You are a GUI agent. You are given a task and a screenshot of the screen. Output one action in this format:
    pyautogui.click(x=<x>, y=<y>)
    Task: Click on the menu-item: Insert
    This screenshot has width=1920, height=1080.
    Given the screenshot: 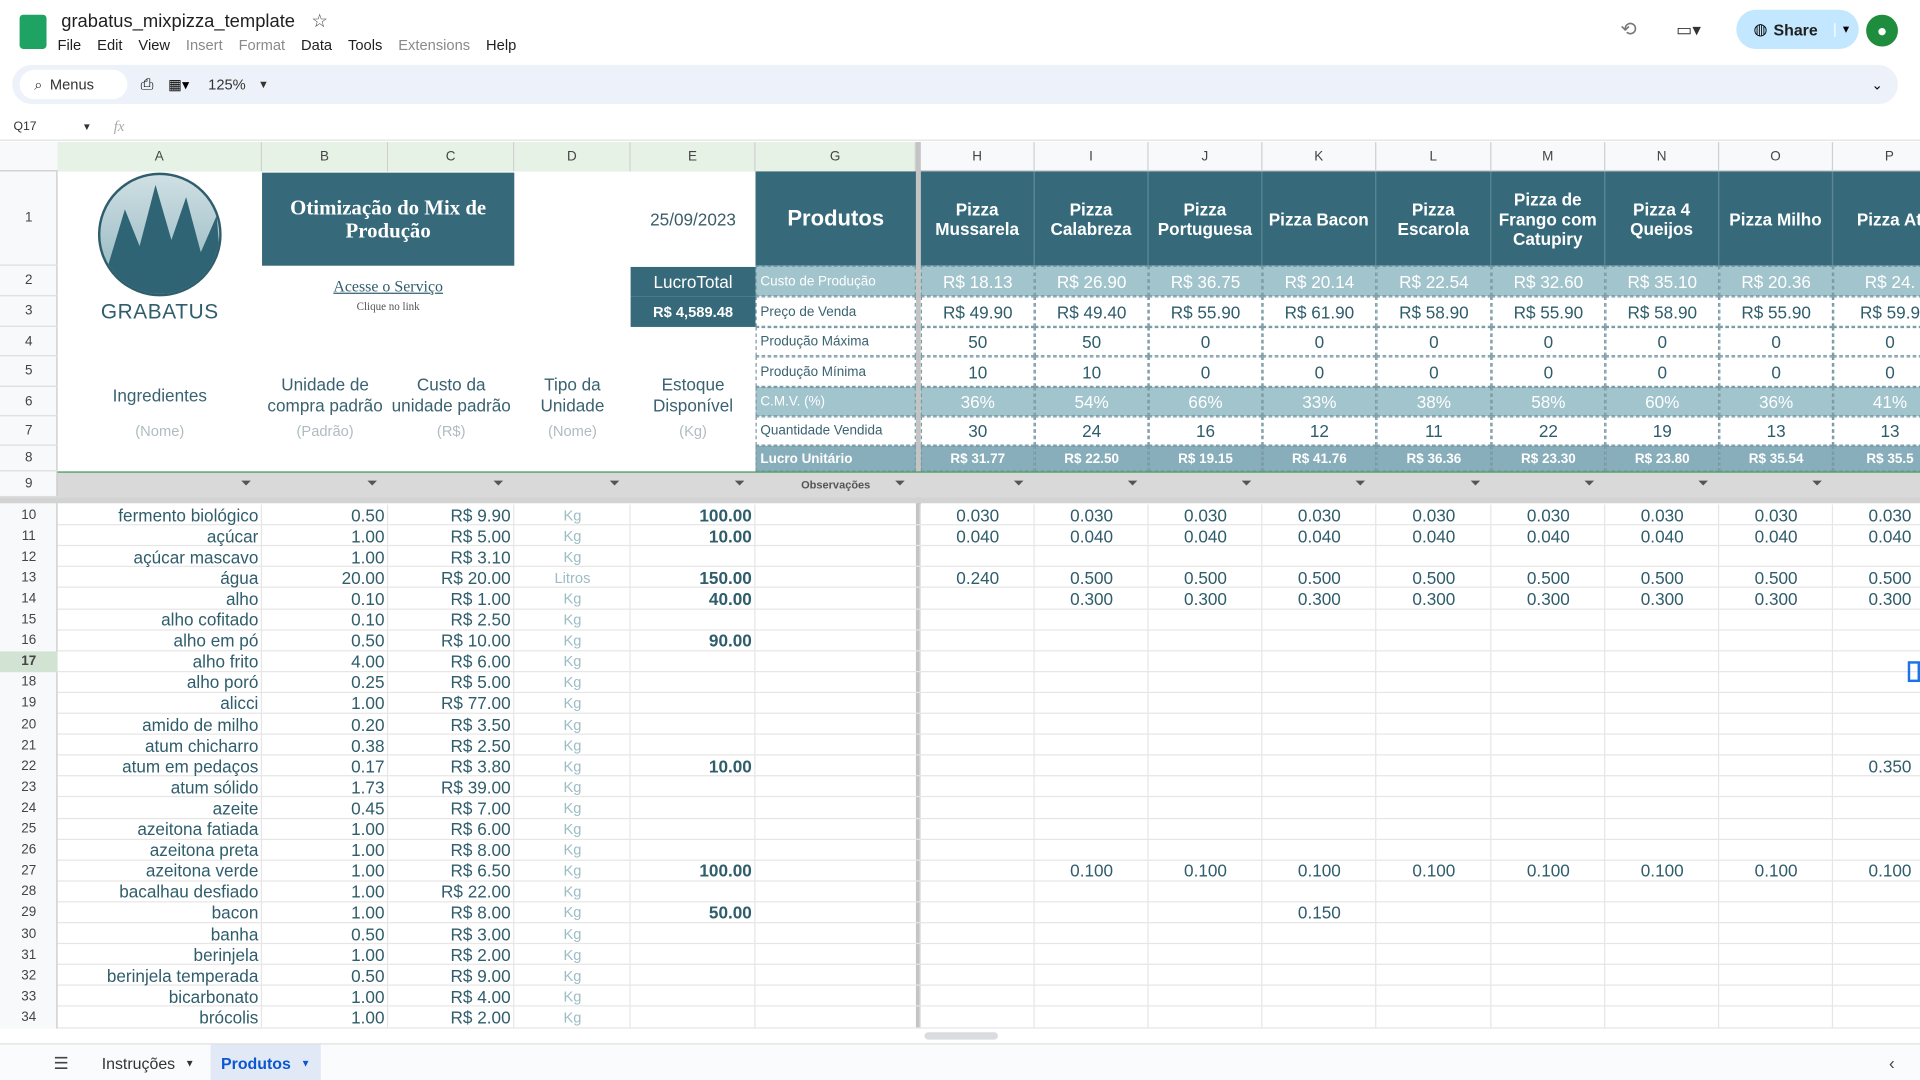 What is the action you would take?
    pyautogui.click(x=204, y=45)
    